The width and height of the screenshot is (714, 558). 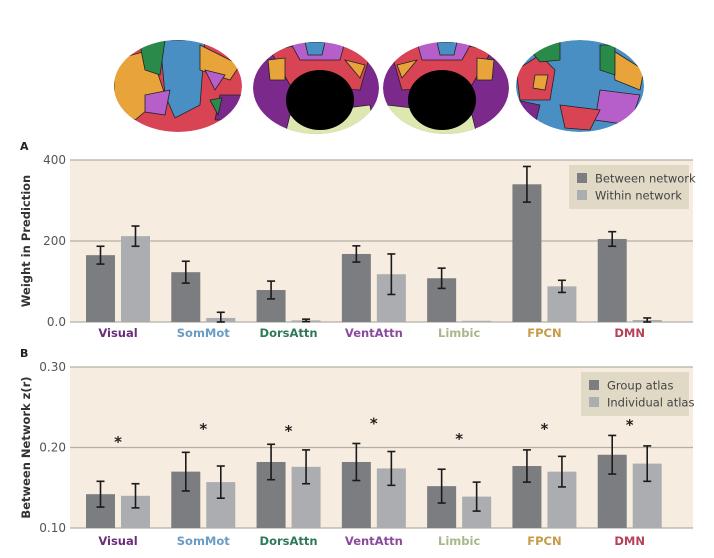 I want to click on panel-label: B, so click(x=24, y=353).